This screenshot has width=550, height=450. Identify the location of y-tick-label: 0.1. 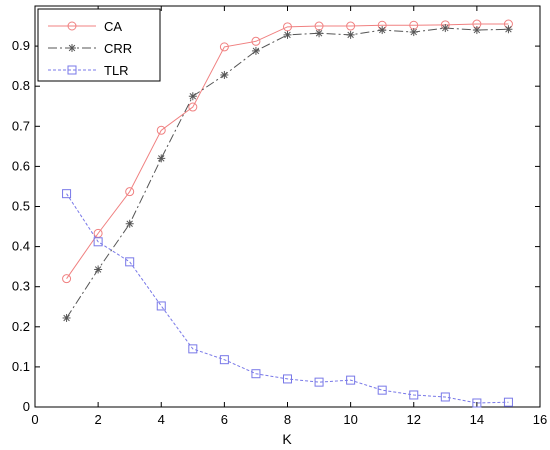
(21, 366).